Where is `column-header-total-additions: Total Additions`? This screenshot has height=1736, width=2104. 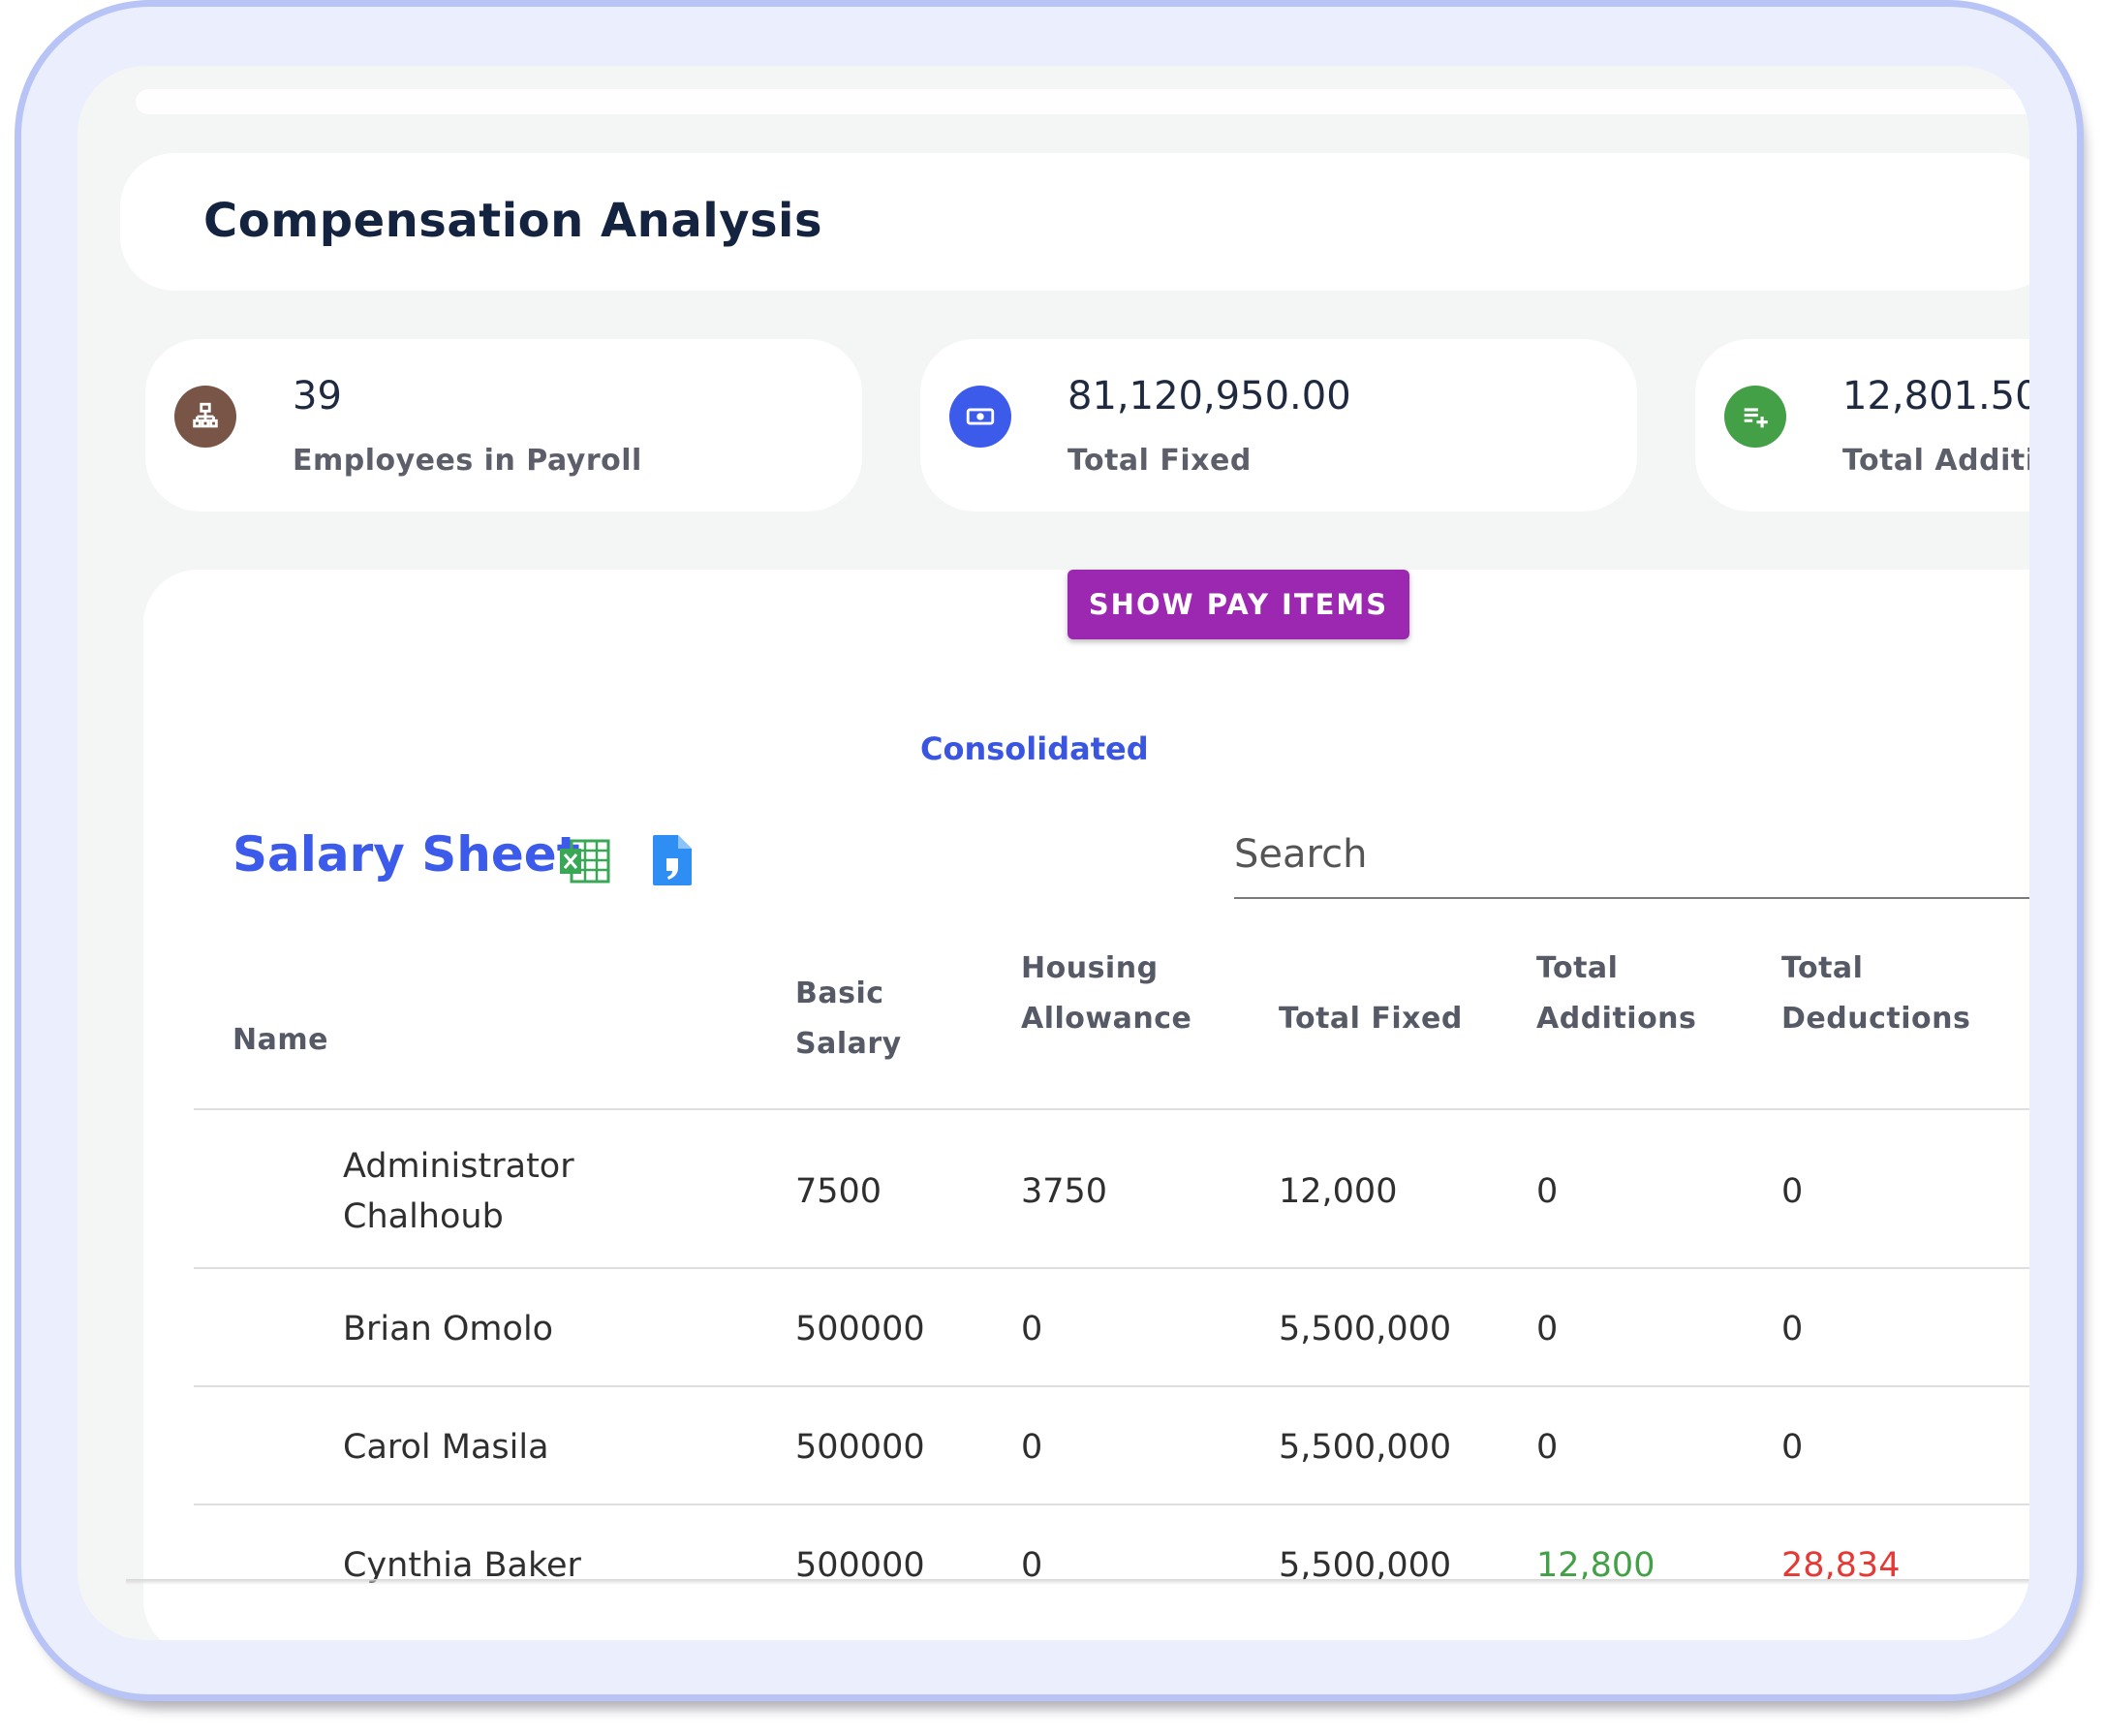
column-header-total-additions: Total Additions is located at coordinates (1616, 993).